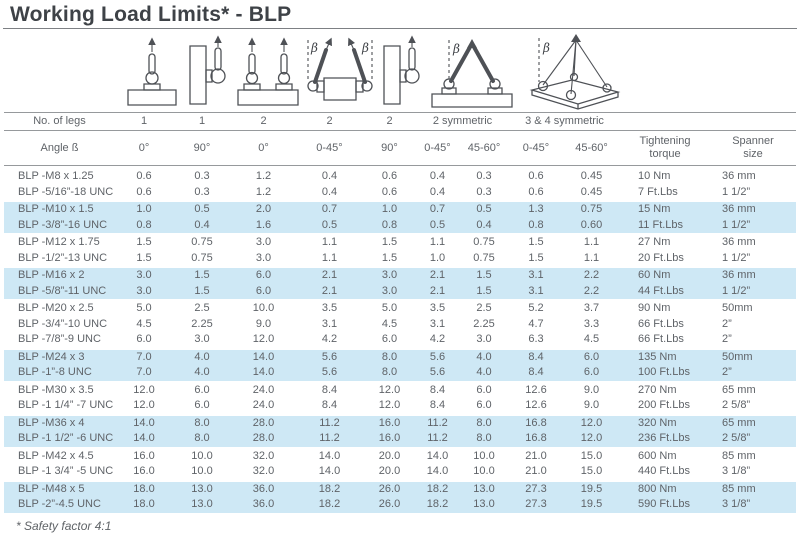 This screenshot has height=541, width=800. What do you see at coordinates (59, 504) in the screenshot?
I see `product-label: BLP -2”-4.5 UNC` at bounding box center [59, 504].